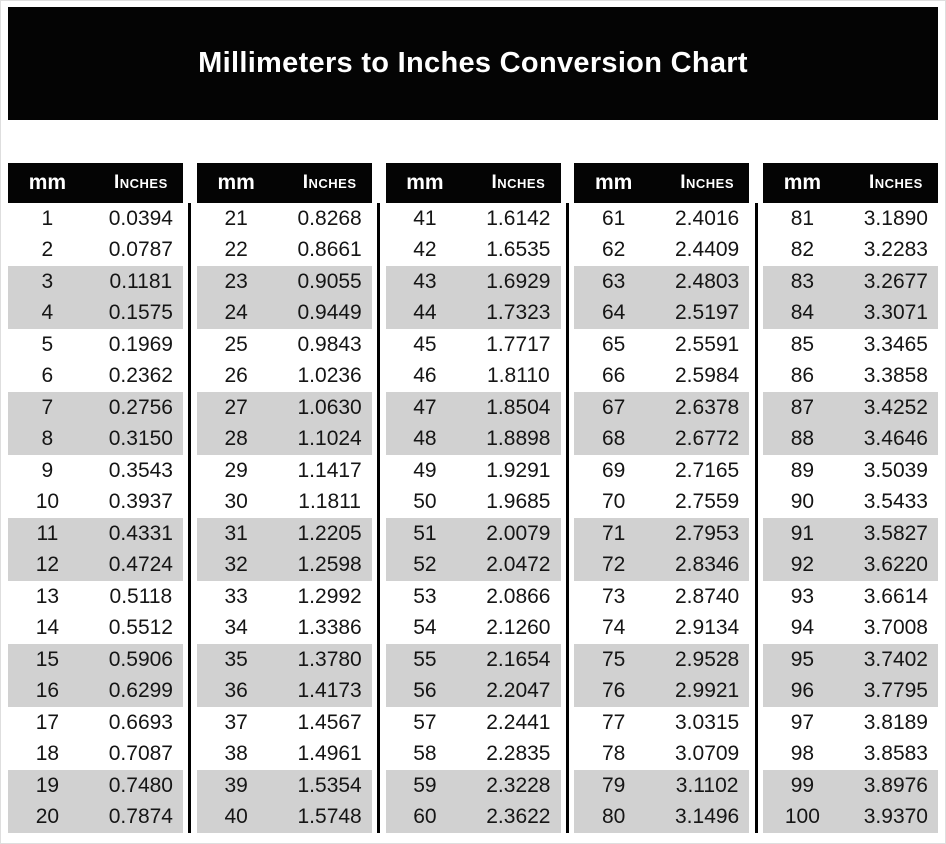  What do you see at coordinates (425, 691) in the screenshot?
I see `mm-value: 56` at bounding box center [425, 691].